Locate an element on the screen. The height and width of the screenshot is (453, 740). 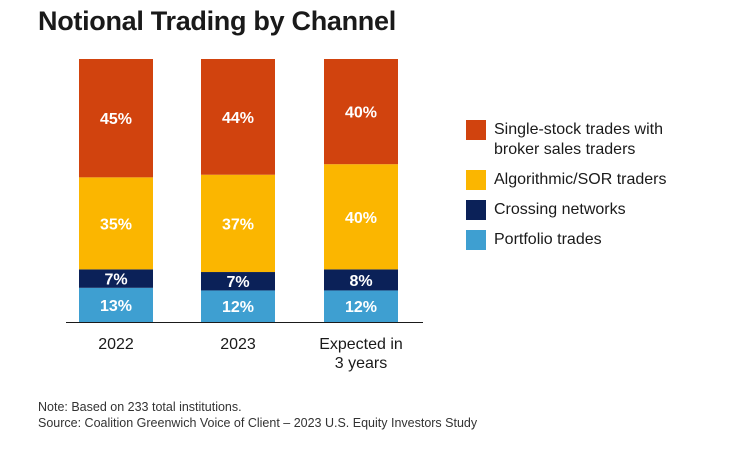
data-label-portfolio-2: 12% is located at coordinates (361, 307).